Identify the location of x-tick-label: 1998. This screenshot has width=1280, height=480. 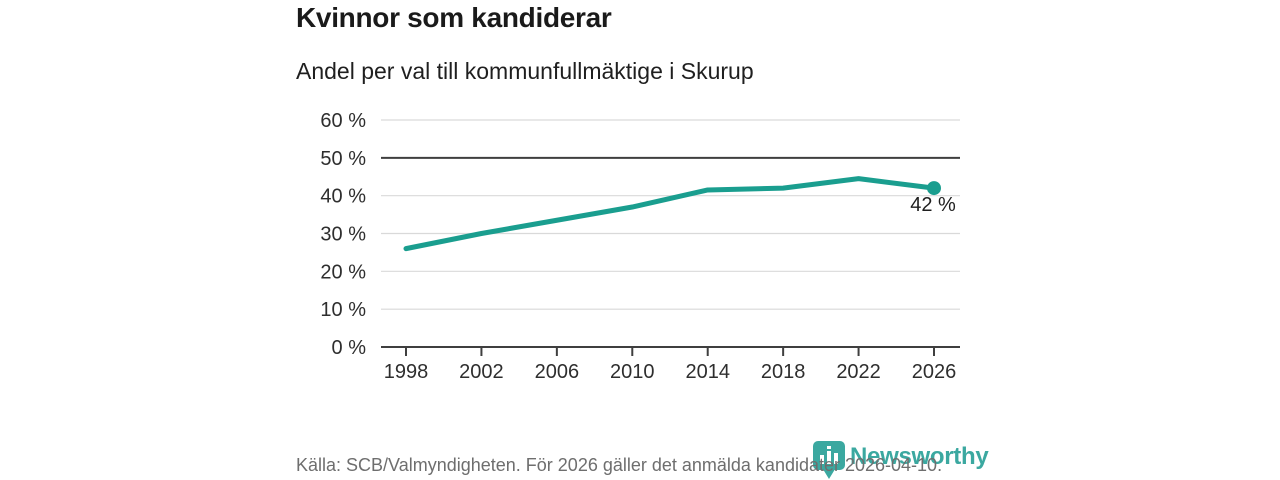
(406, 372).